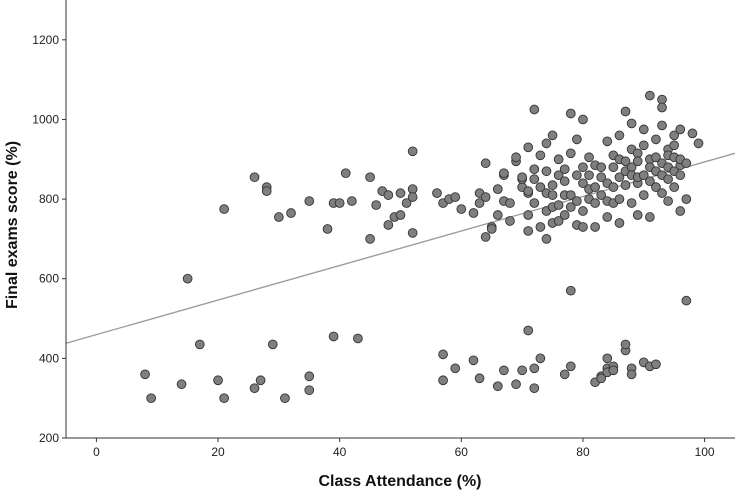 The height and width of the screenshot is (496, 735). Describe the element at coordinates (45, 40) in the screenshot. I see `y-tick-label: 1200` at that location.